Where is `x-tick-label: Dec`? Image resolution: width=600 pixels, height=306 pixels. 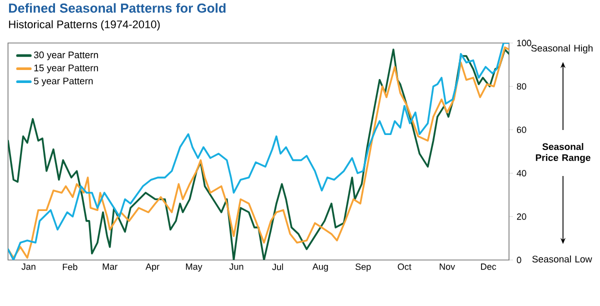 x-tick-label: Dec is located at coordinates (488, 267).